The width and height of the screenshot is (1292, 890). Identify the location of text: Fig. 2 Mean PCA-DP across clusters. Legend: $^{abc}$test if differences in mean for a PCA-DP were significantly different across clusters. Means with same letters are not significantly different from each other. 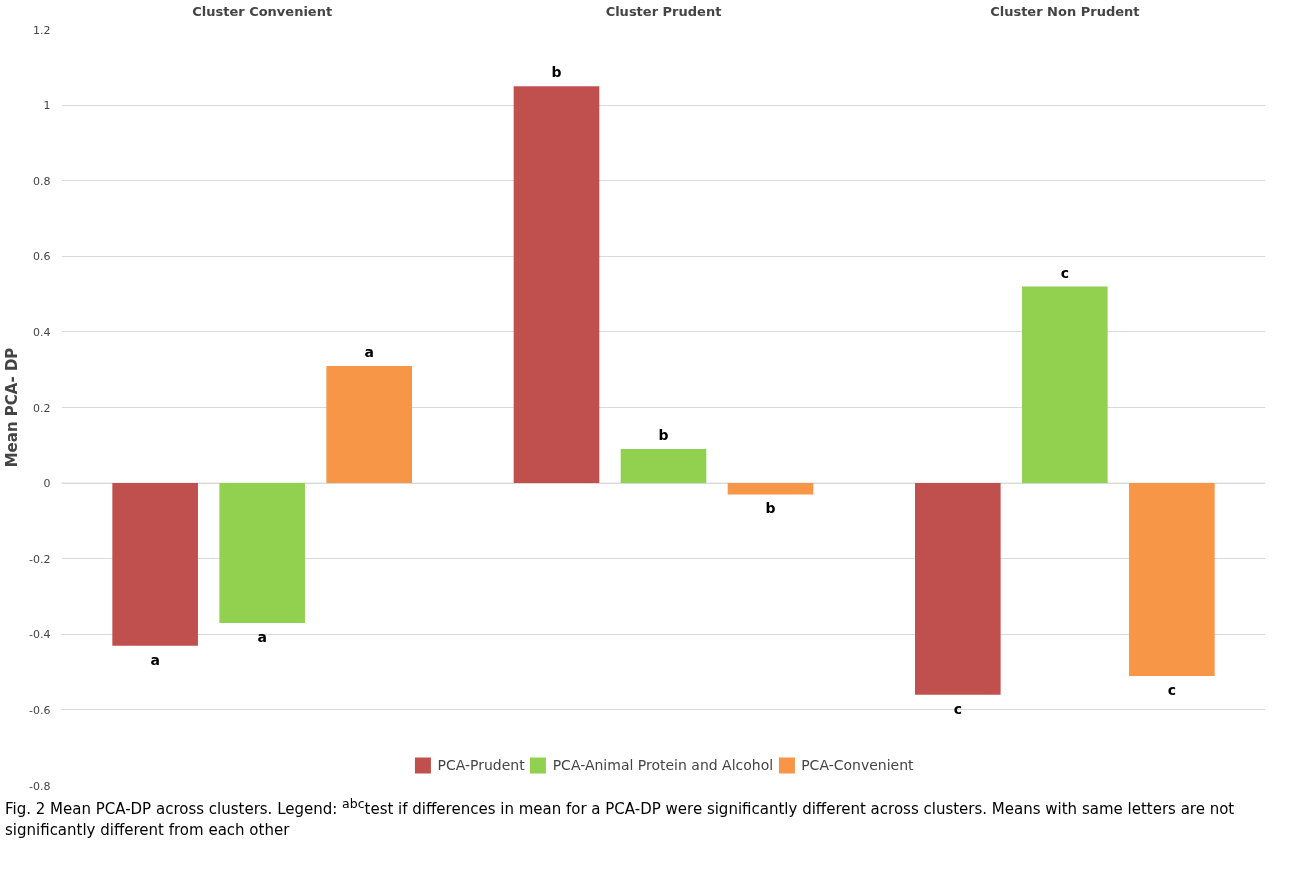
(620, 818).